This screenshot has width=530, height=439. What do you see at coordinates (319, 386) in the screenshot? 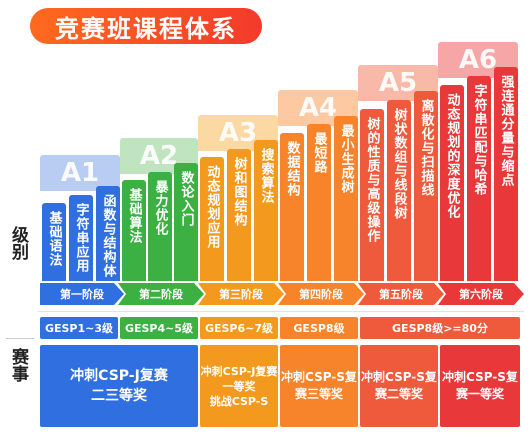
I see `competition-card-3: 冲刺CSP-S复 赛三等奖` at bounding box center [319, 386].